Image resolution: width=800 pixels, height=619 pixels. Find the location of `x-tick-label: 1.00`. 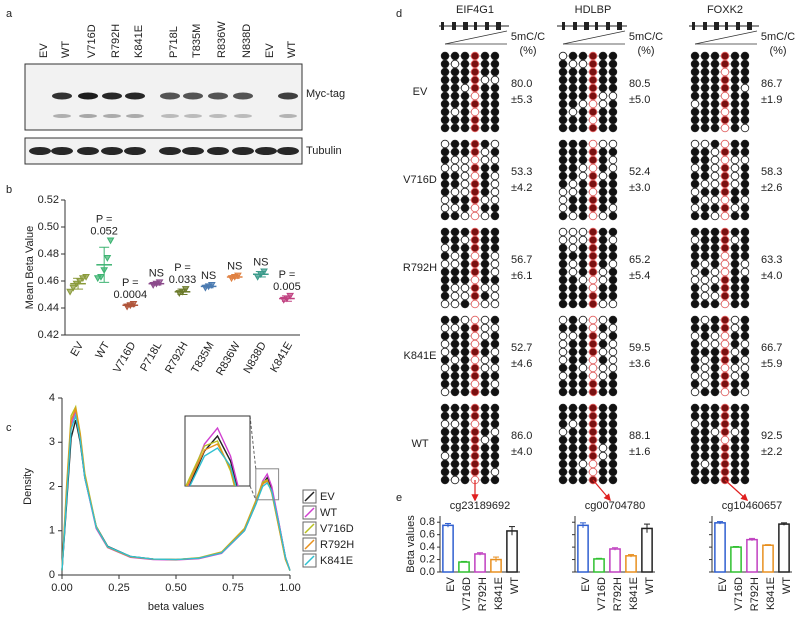

x-tick-label: 1.00 is located at coordinates (289, 588).